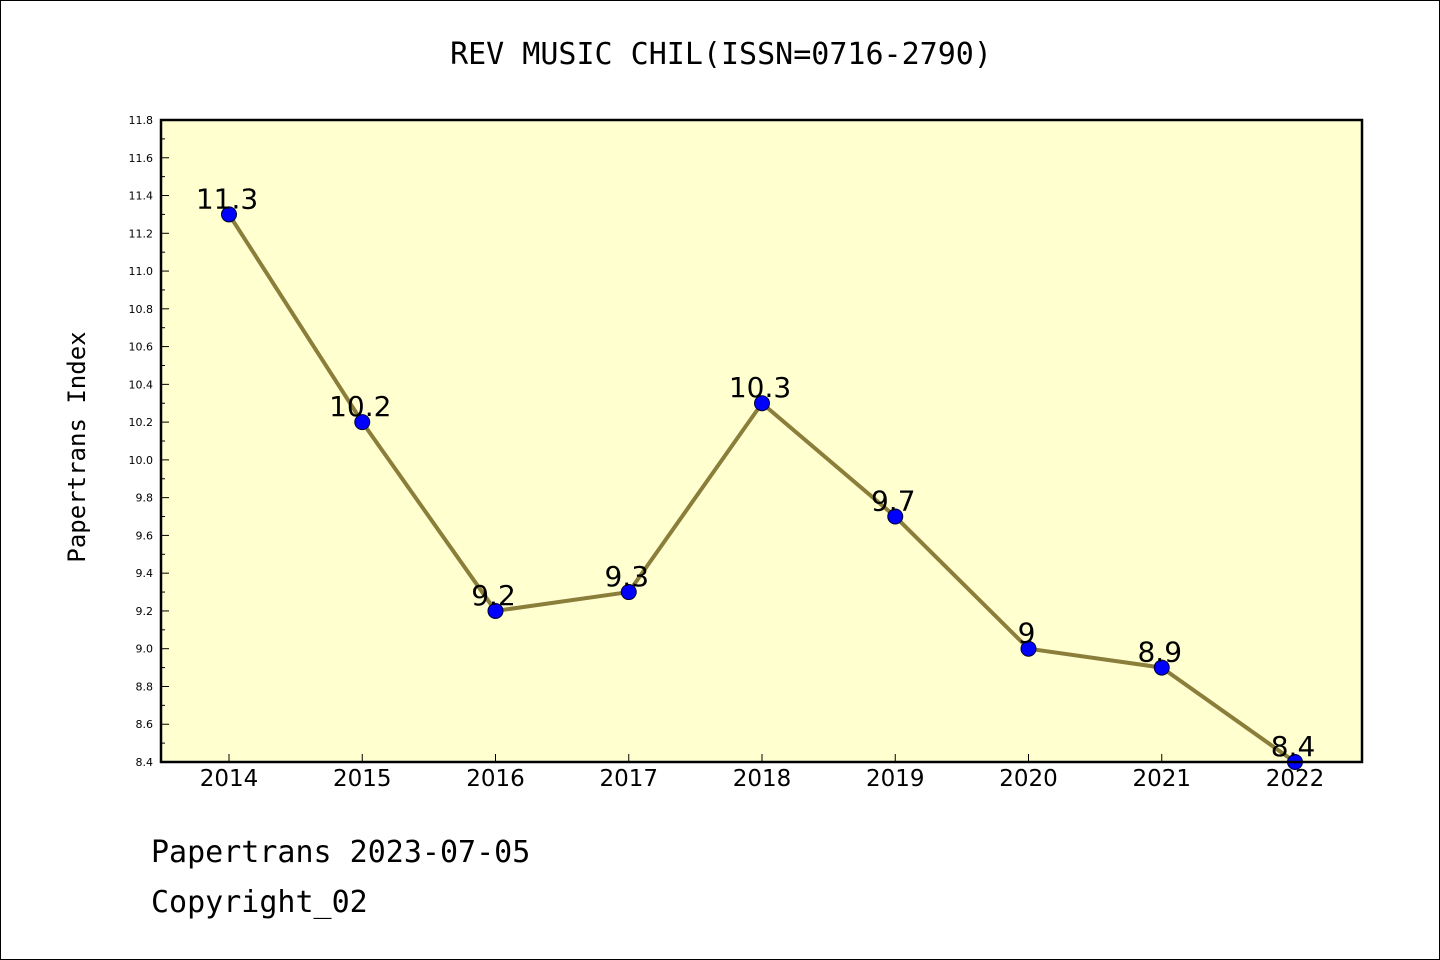  I want to click on x-tick-label: 2016, so click(495, 779).